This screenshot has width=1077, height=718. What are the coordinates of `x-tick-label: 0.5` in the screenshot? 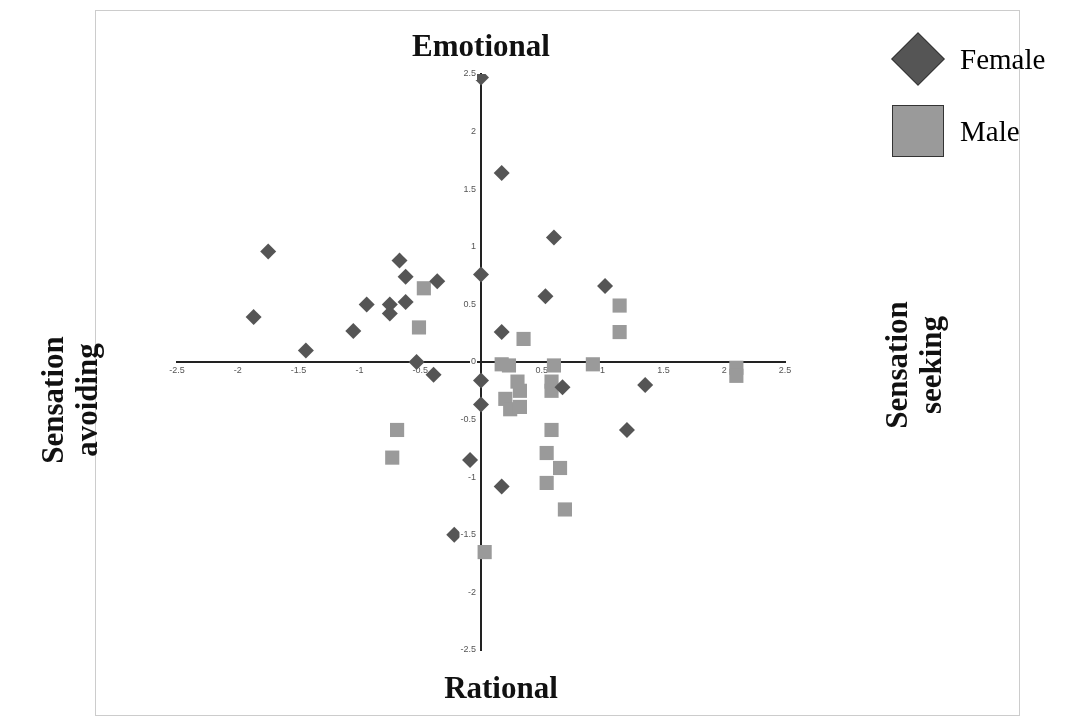 It's located at (542, 369).